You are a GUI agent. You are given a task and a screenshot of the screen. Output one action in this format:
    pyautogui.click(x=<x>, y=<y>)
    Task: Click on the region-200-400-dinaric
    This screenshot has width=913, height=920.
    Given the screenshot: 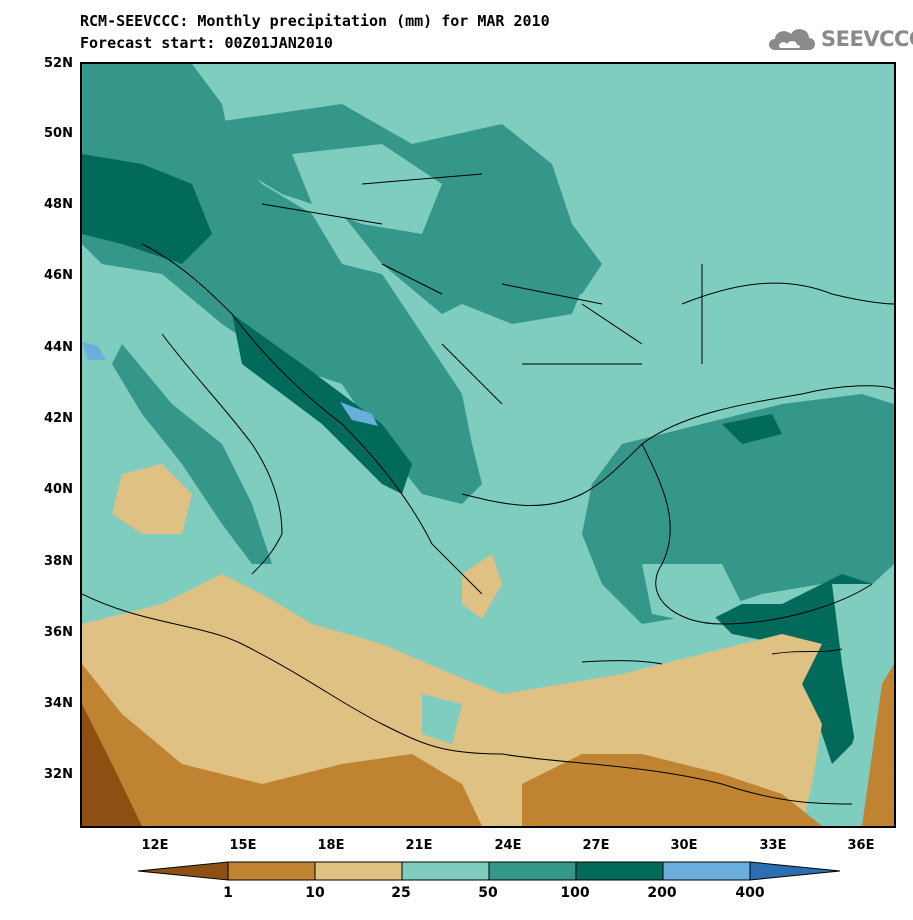 What is the action you would take?
    pyautogui.click(x=322, y=404)
    